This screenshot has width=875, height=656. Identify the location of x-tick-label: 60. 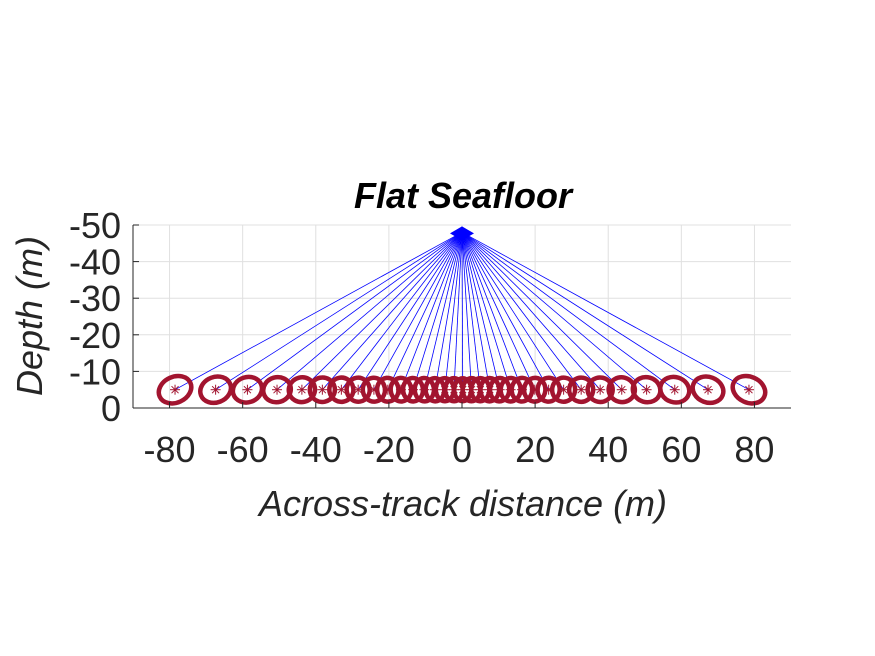
(681, 449).